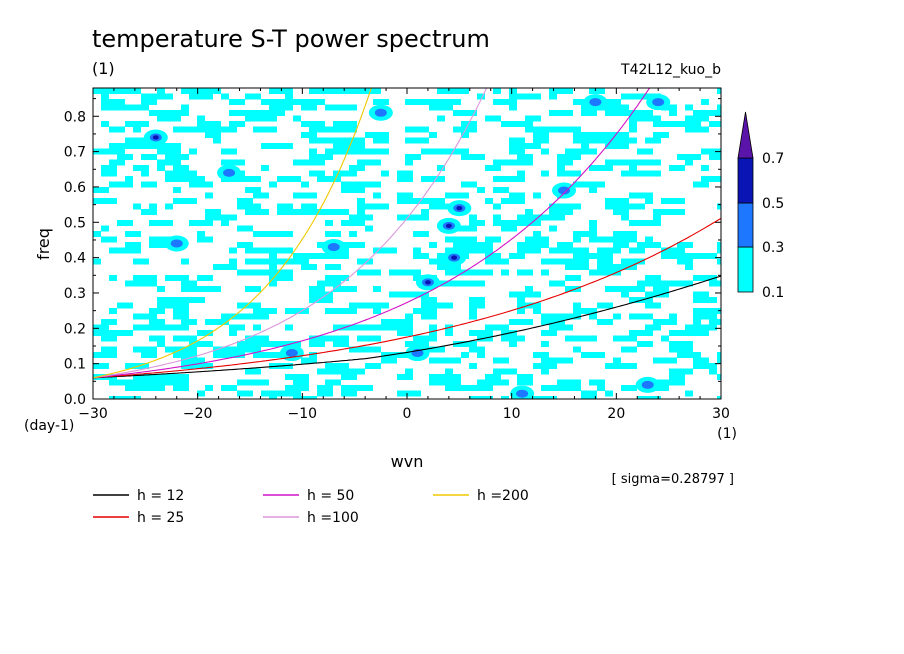 This screenshot has width=904, height=654. Describe the element at coordinates (564, 190) in the screenshot. I see `power-maximum` at that location.